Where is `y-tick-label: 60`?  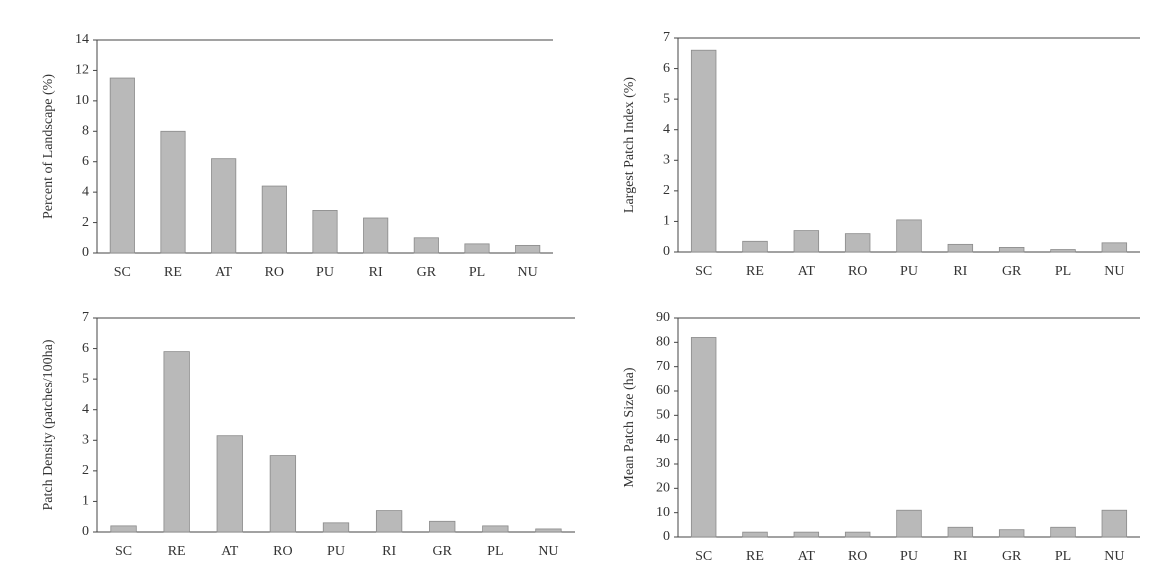
y-tick-label: 60 is located at coordinates (663, 390).